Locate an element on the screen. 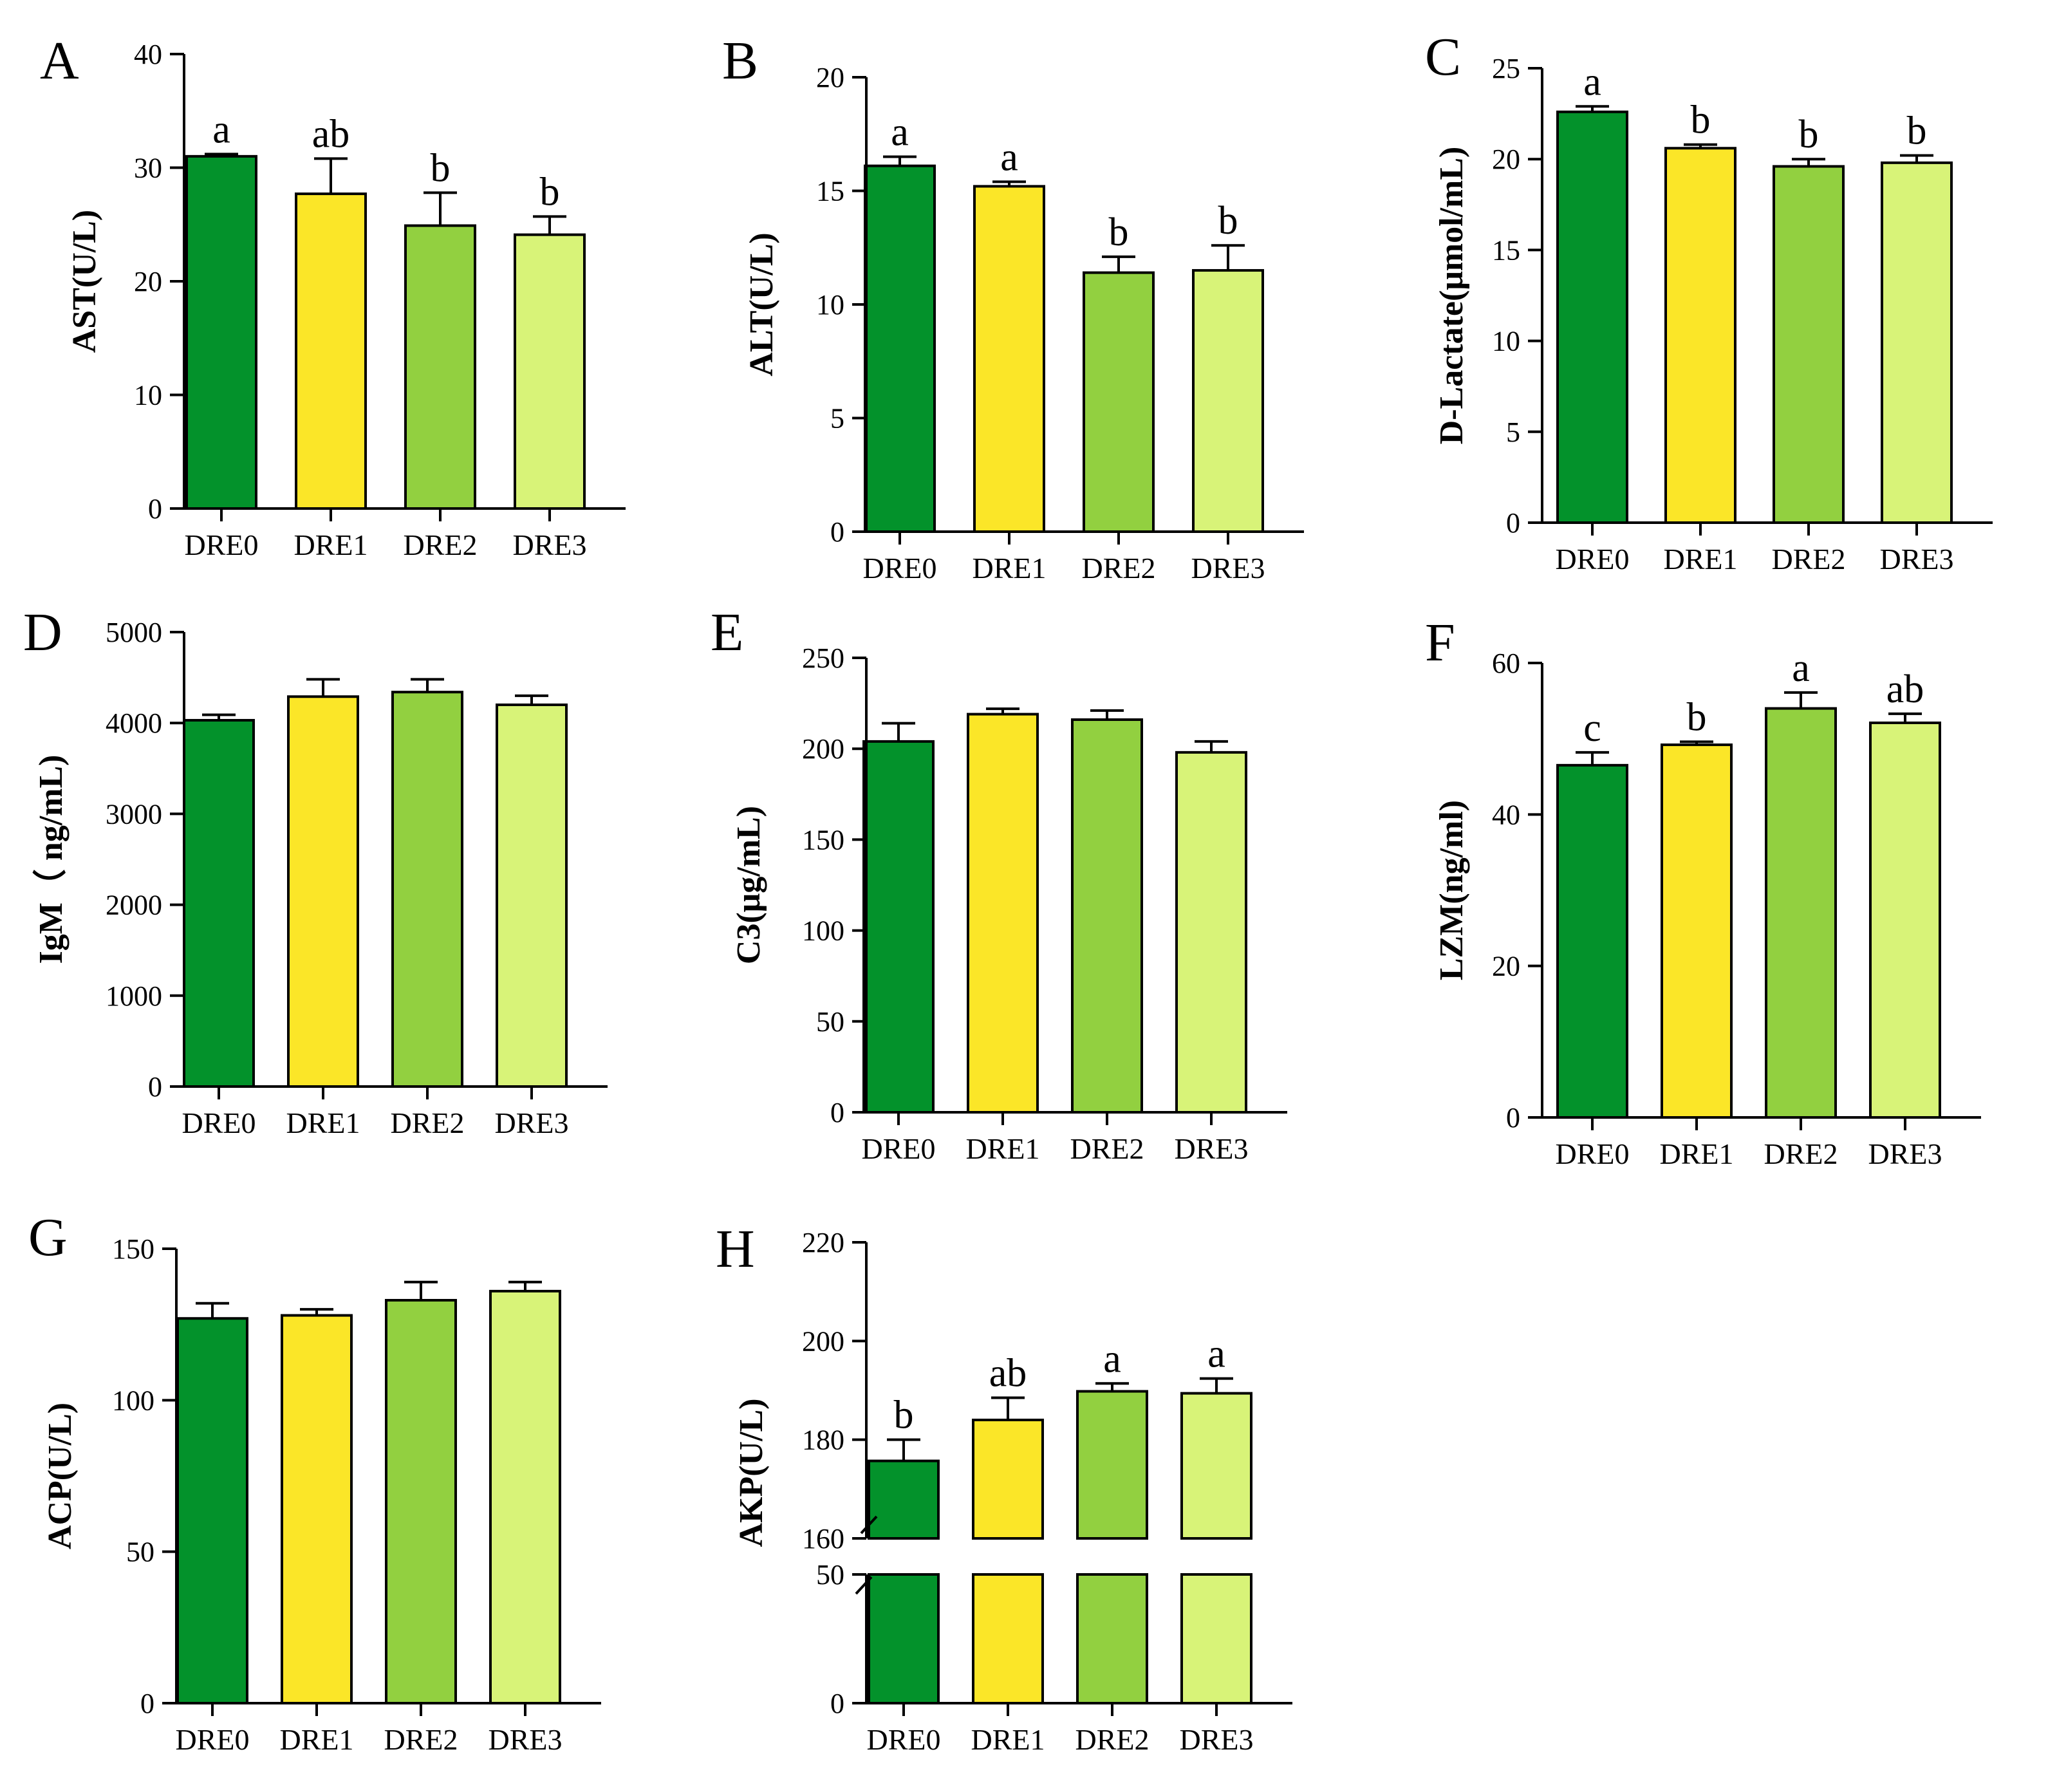  error-bar-F-DRE1 is located at coordinates (1696, 742).